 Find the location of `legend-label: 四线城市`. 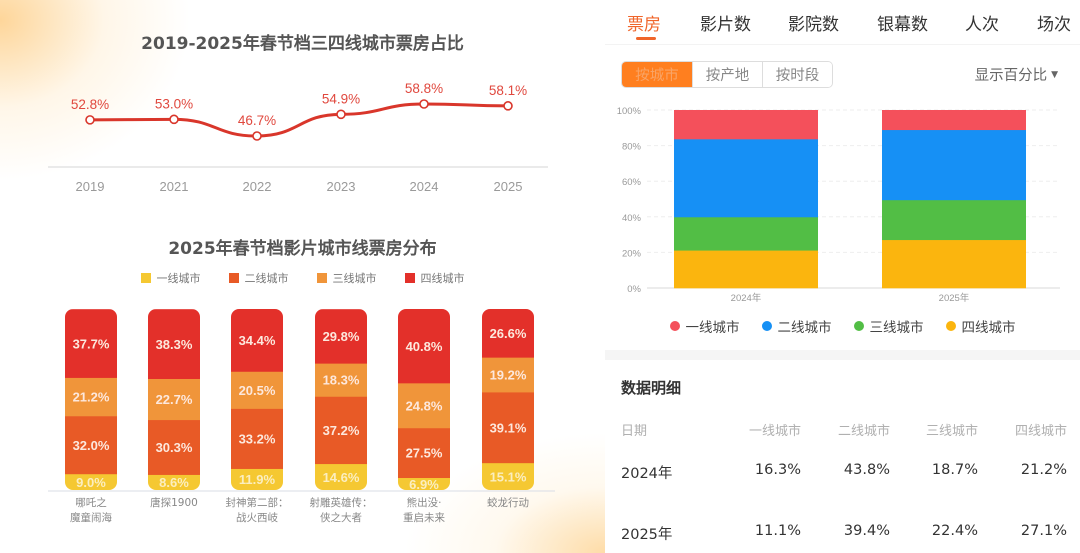

legend-label: 四线城市 is located at coordinates (988, 328).